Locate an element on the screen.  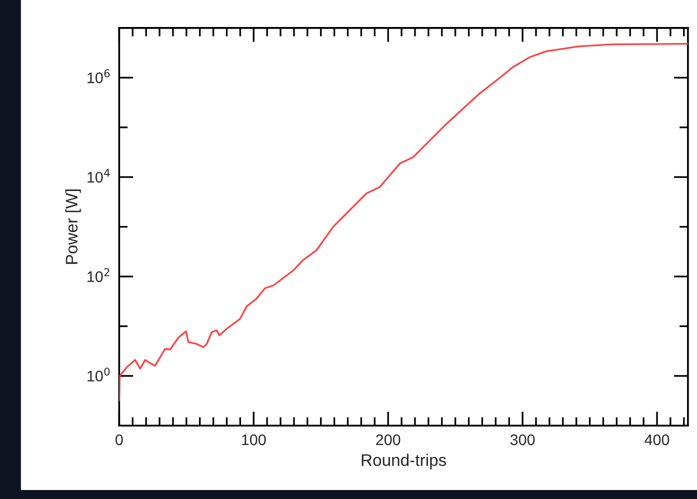
x-axis-title: Round-trips is located at coordinates (404, 462).